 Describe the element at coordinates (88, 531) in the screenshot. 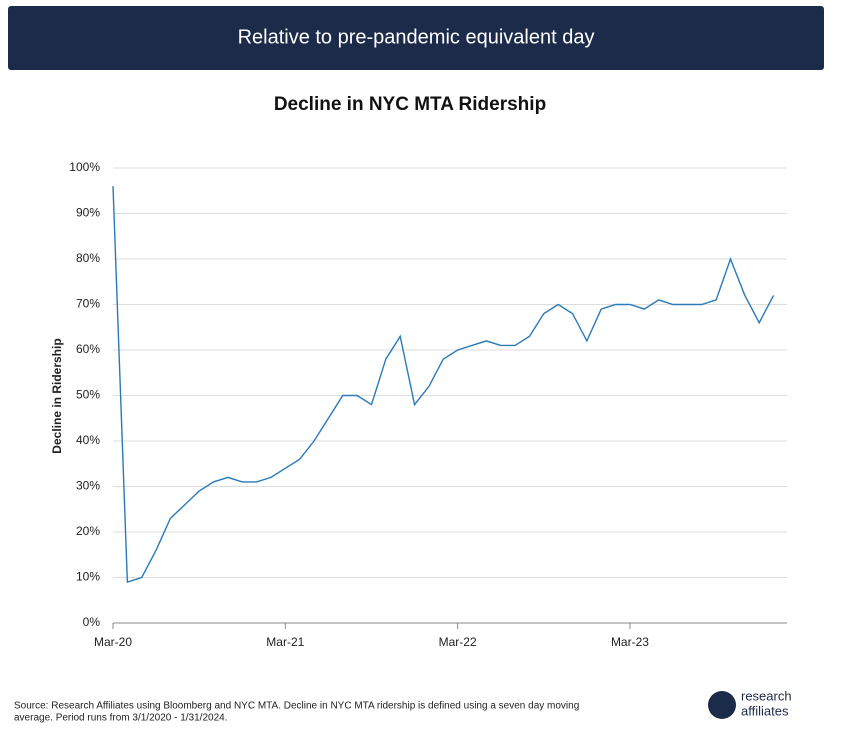

I see `y-tick-label: 20%` at that location.